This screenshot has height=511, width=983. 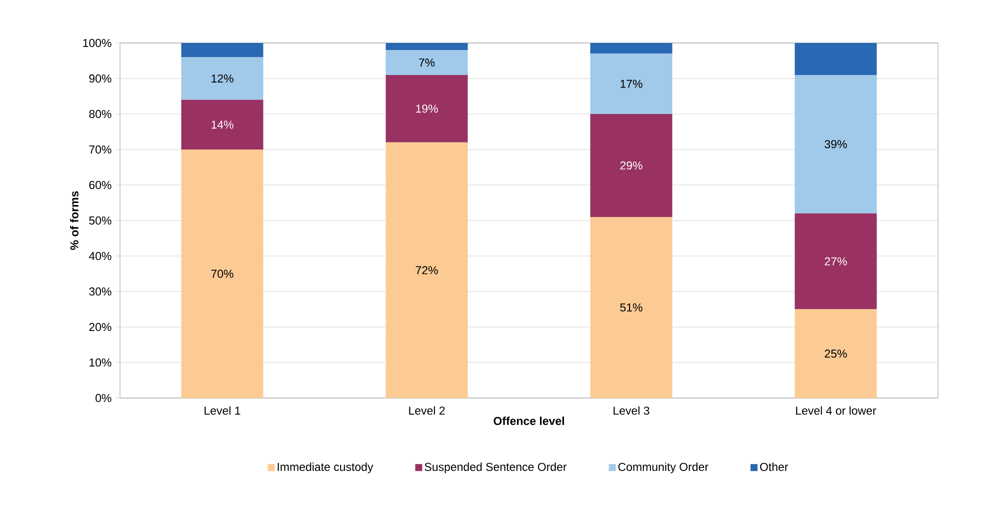 I want to click on x-axis-title: Offence level, so click(x=529, y=421).